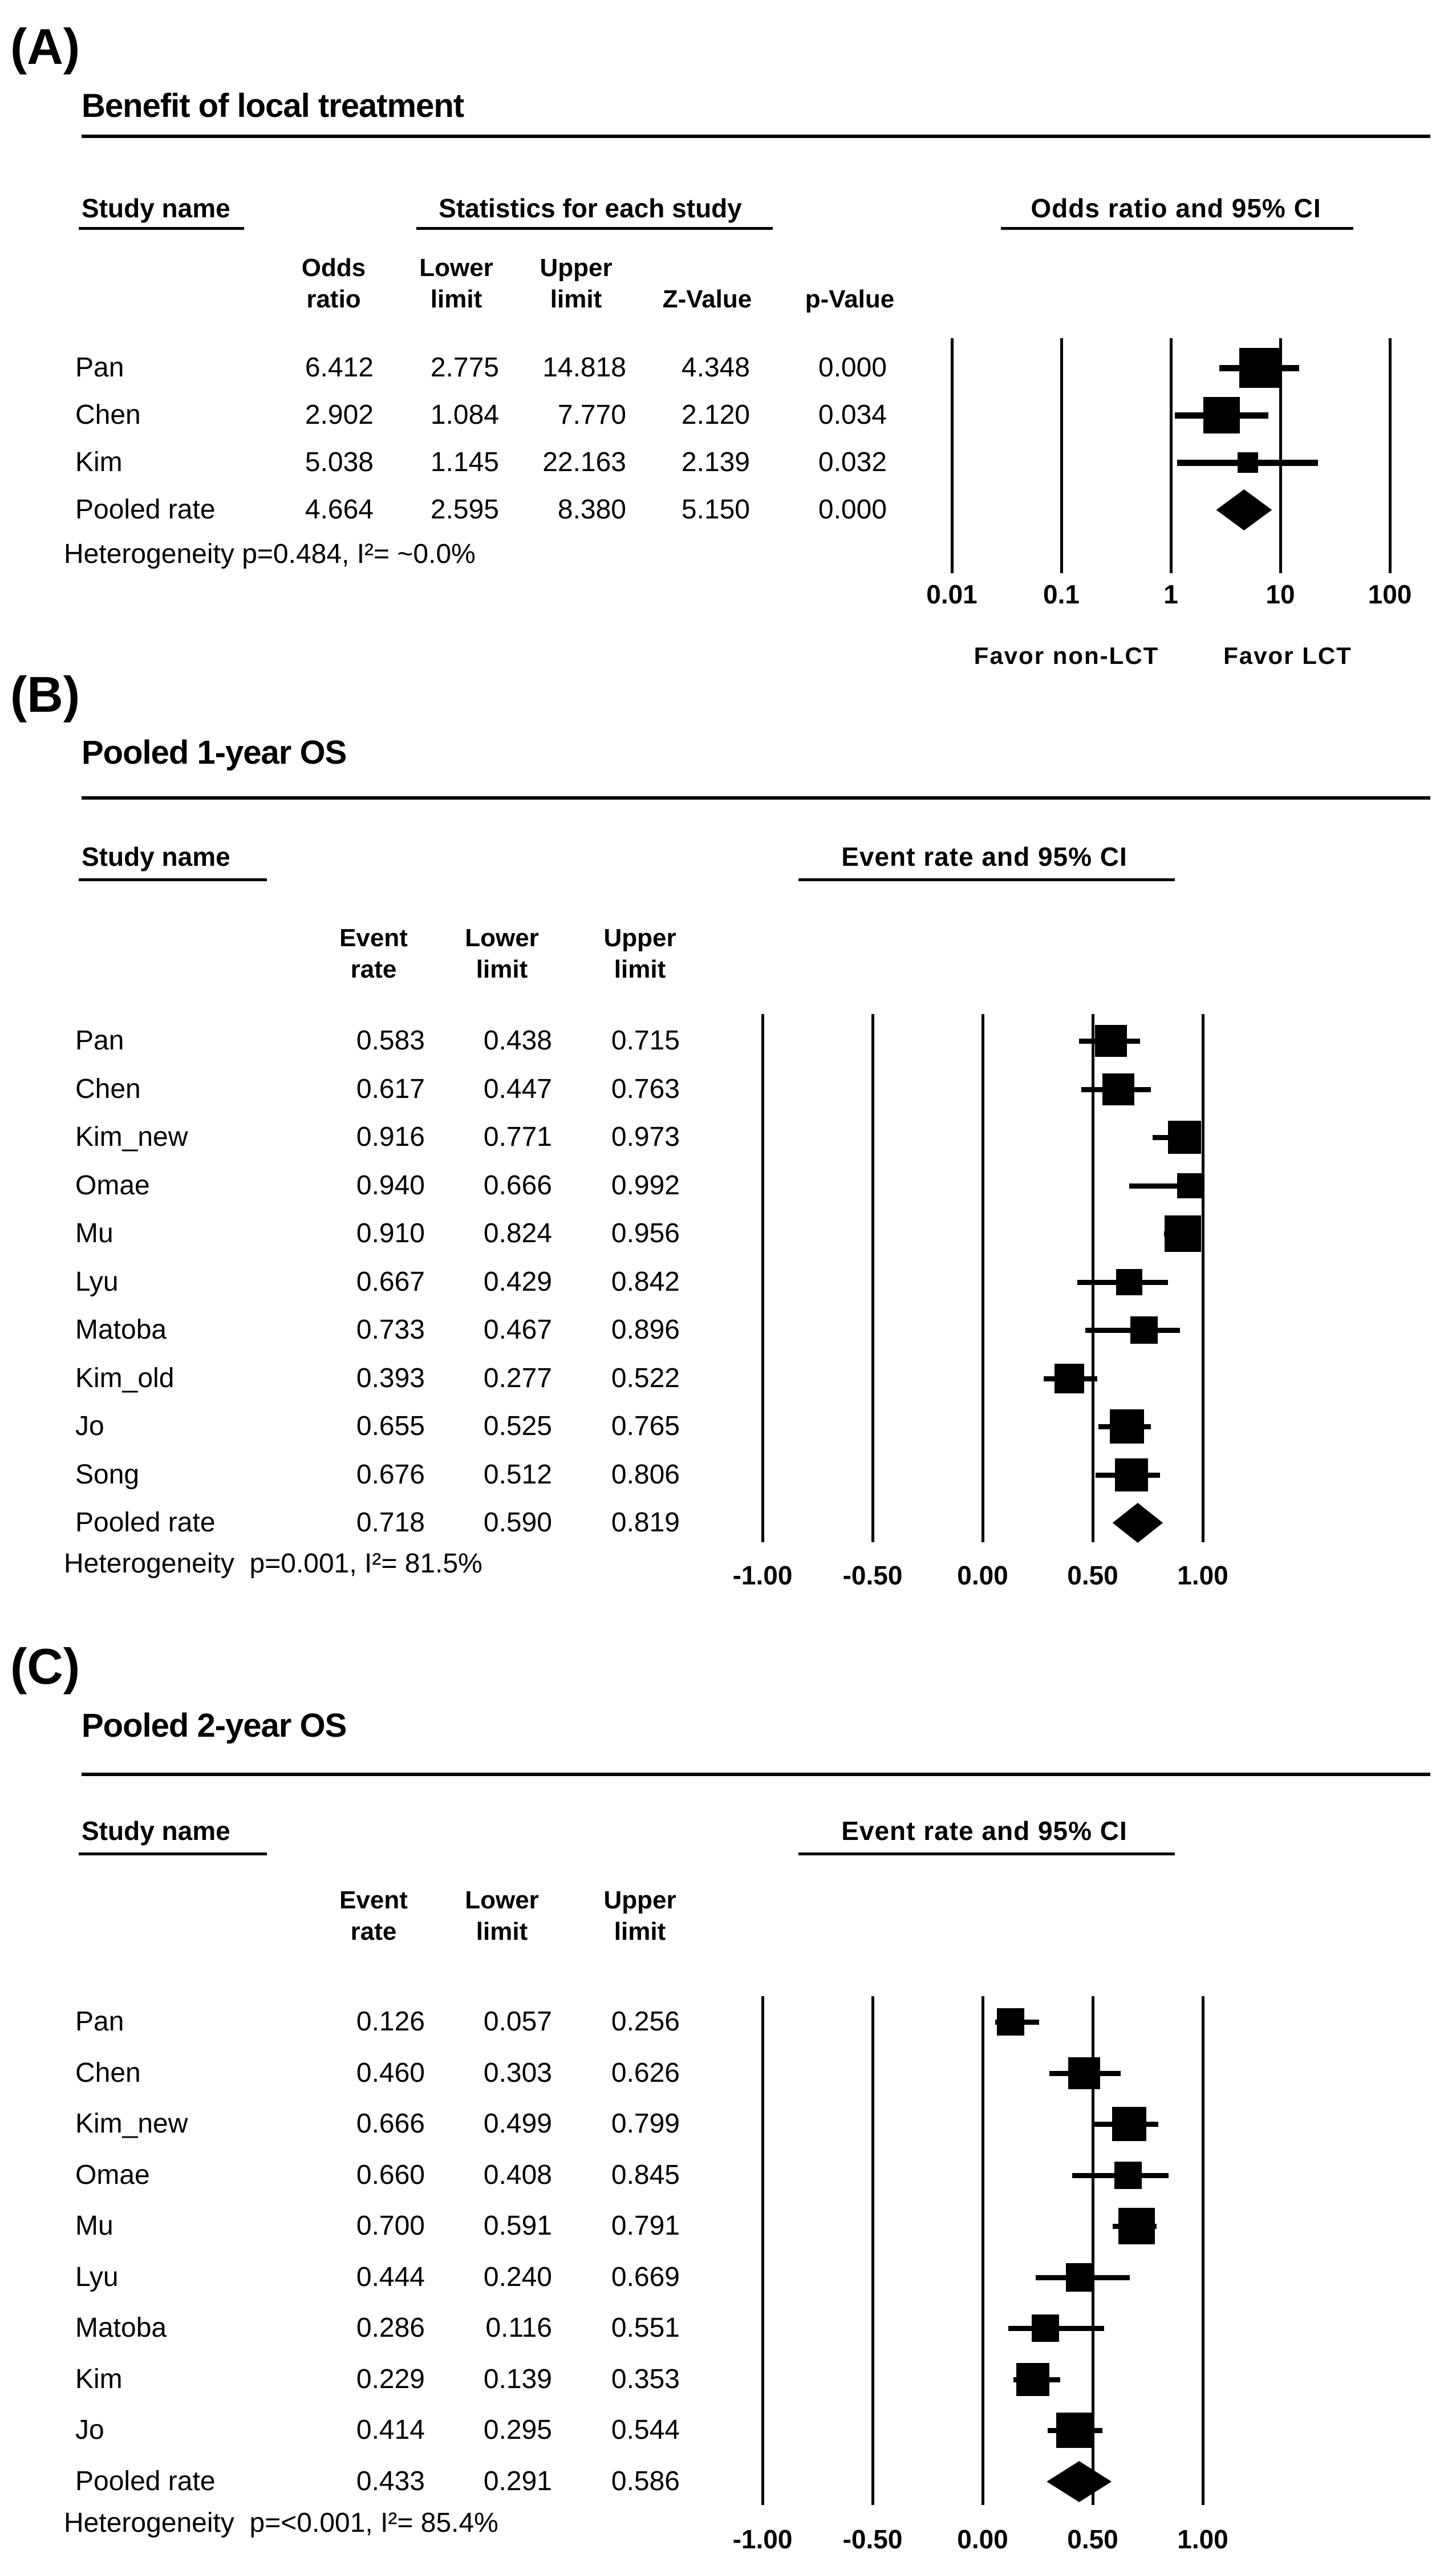 The height and width of the screenshot is (2570, 1456). What do you see at coordinates (983, 1575) in the screenshot?
I see `axis-tick-label: 0.00` at bounding box center [983, 1575].